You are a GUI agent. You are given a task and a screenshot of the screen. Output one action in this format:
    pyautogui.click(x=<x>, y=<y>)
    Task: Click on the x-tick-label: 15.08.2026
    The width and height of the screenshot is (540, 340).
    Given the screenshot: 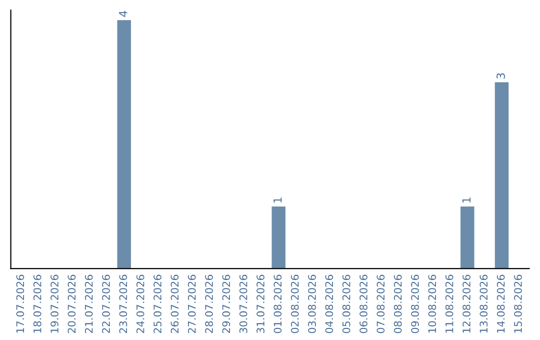 What is the action you would take?
    pyautogui.click(x=518, y=303)
    